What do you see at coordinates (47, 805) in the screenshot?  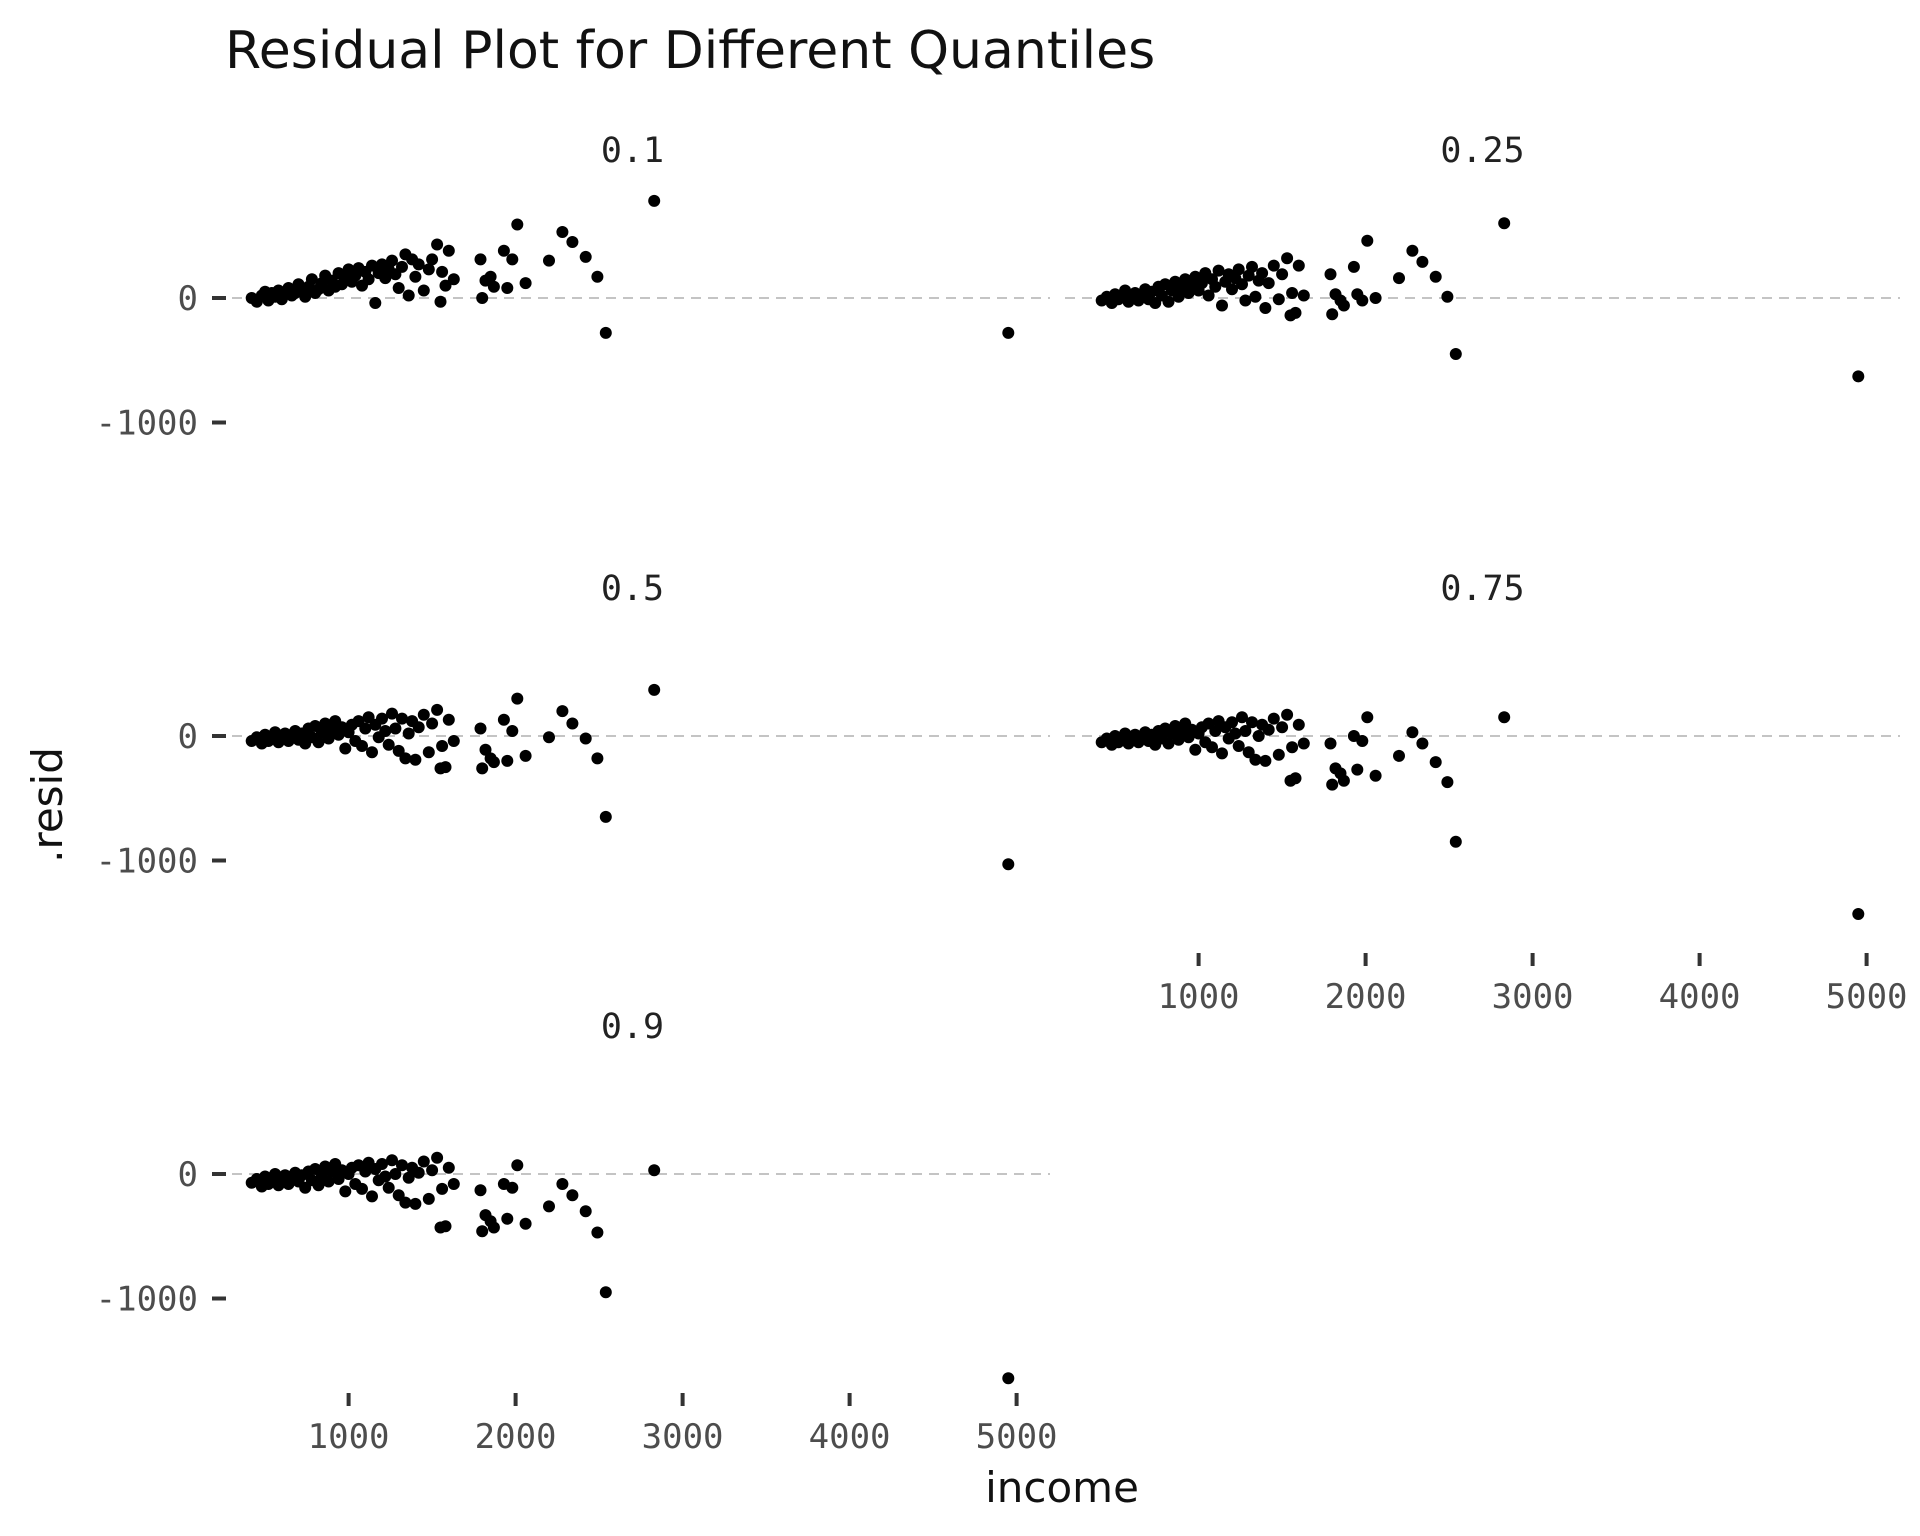 I see `y-axis-title: .resid` at bounding box center [47, 805].